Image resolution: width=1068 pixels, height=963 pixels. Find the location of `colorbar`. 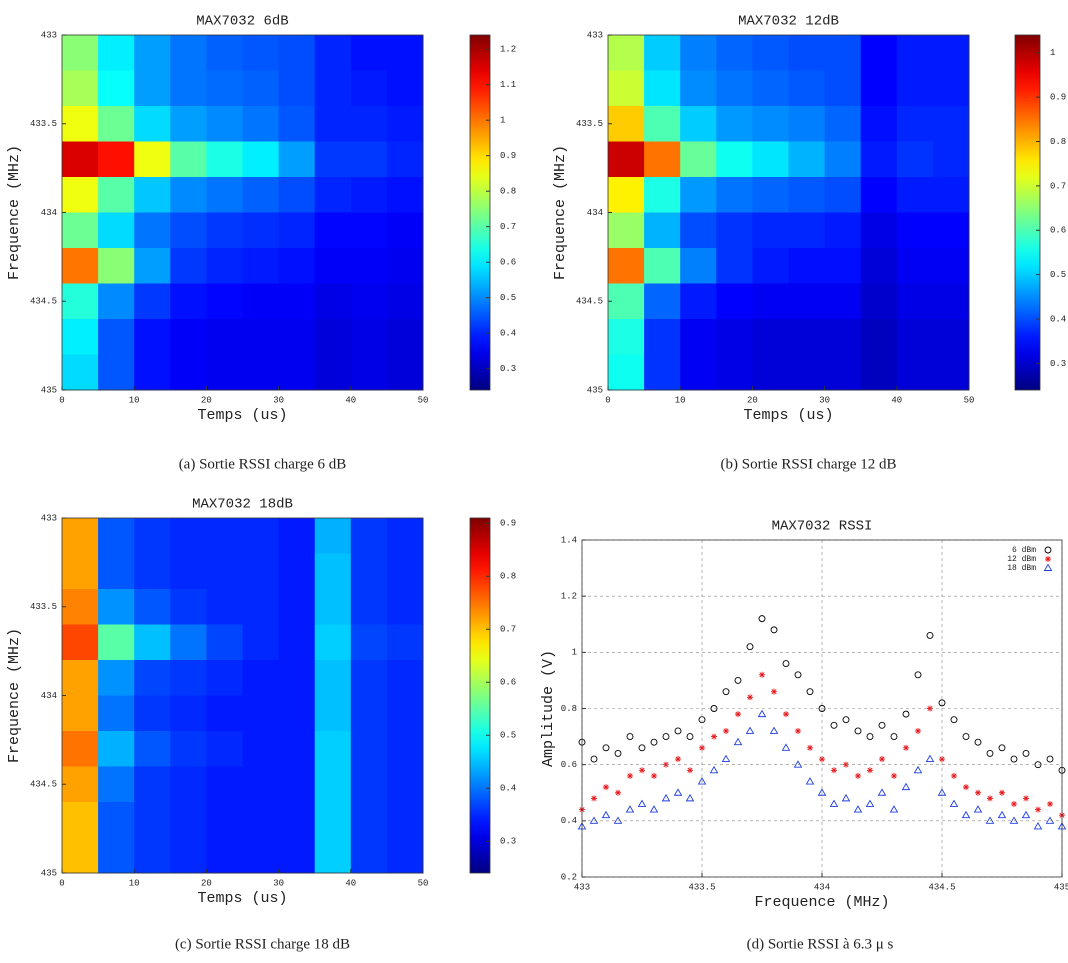

colorbar is located at coordinates (480, 695).